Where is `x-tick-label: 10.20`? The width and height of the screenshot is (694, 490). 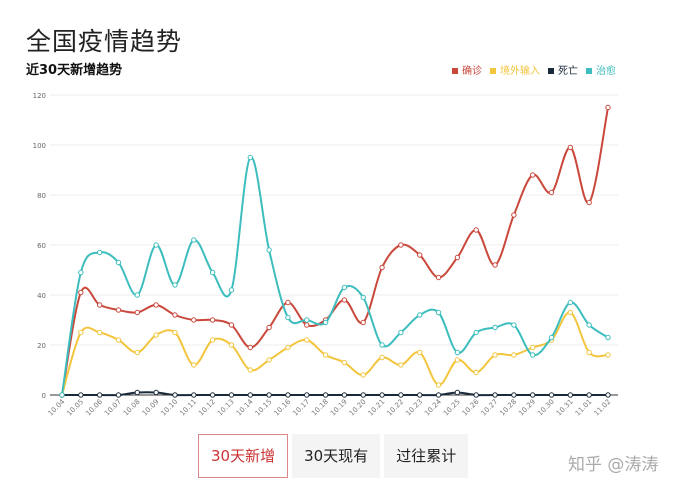
x-tick-label: 10.20 is located at coordinates (358, 408).